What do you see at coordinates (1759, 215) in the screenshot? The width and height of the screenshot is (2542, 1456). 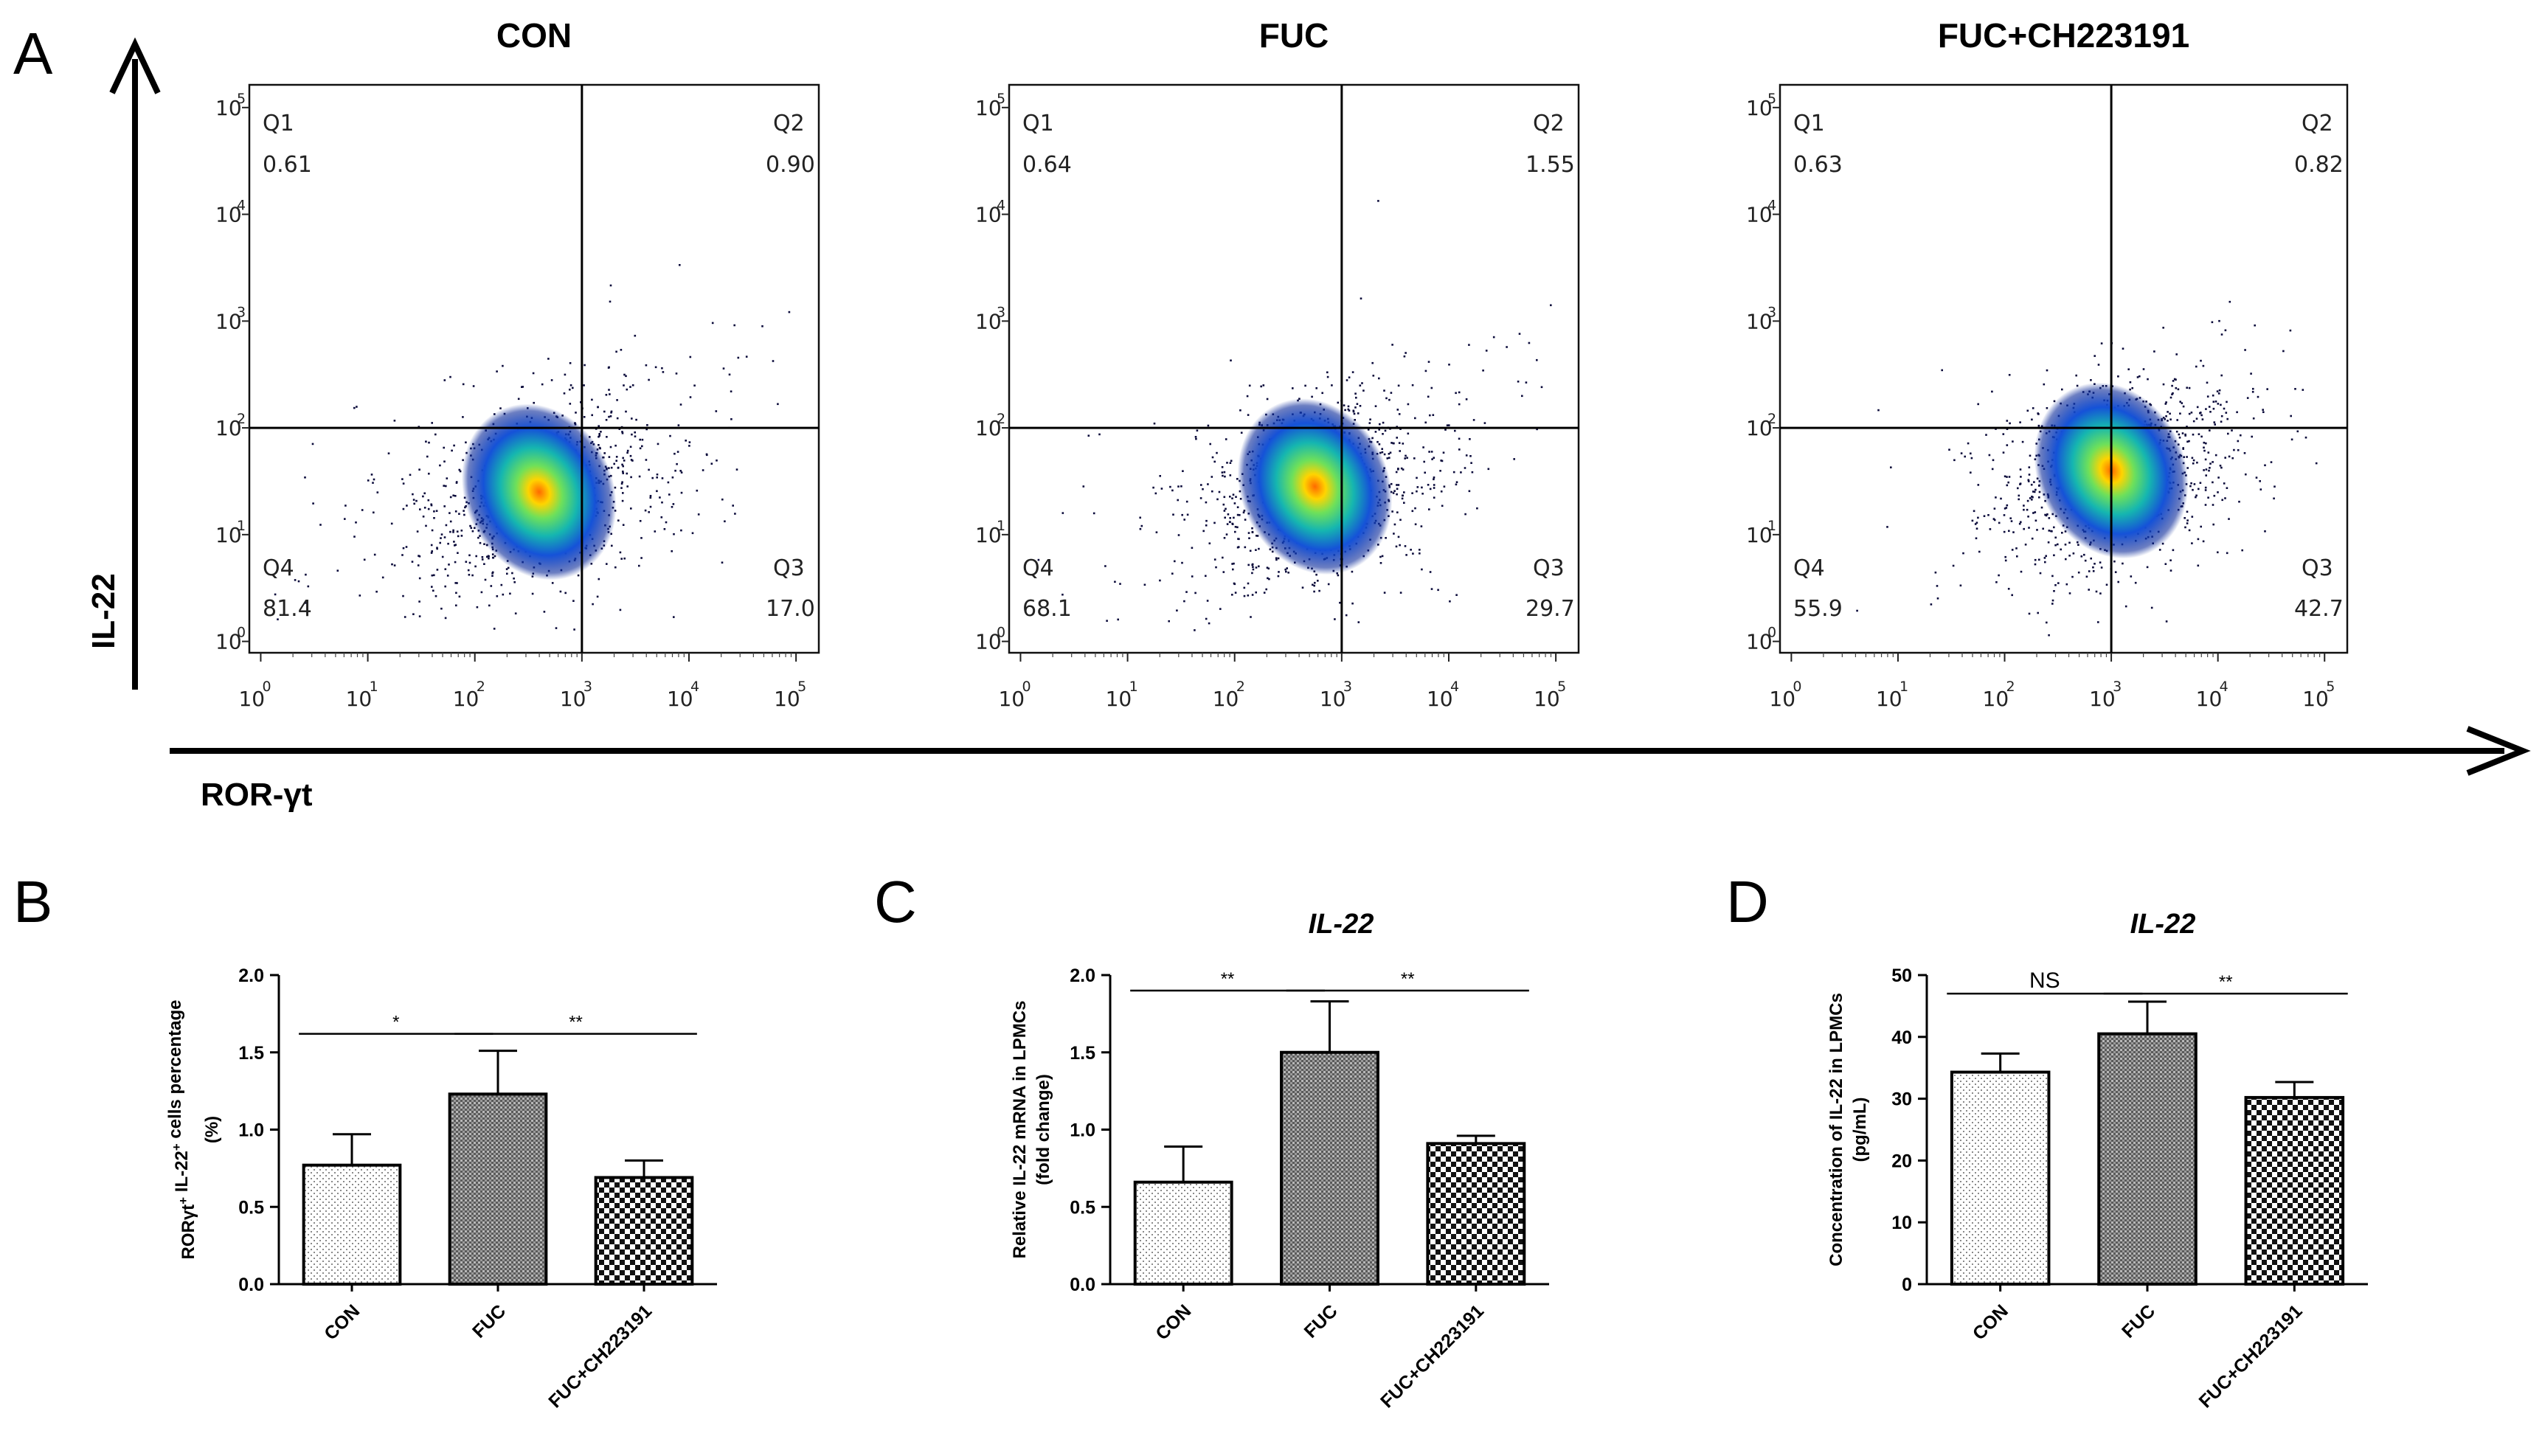 I see `y-tick-label: 10` at bounding box center [1759, 215].